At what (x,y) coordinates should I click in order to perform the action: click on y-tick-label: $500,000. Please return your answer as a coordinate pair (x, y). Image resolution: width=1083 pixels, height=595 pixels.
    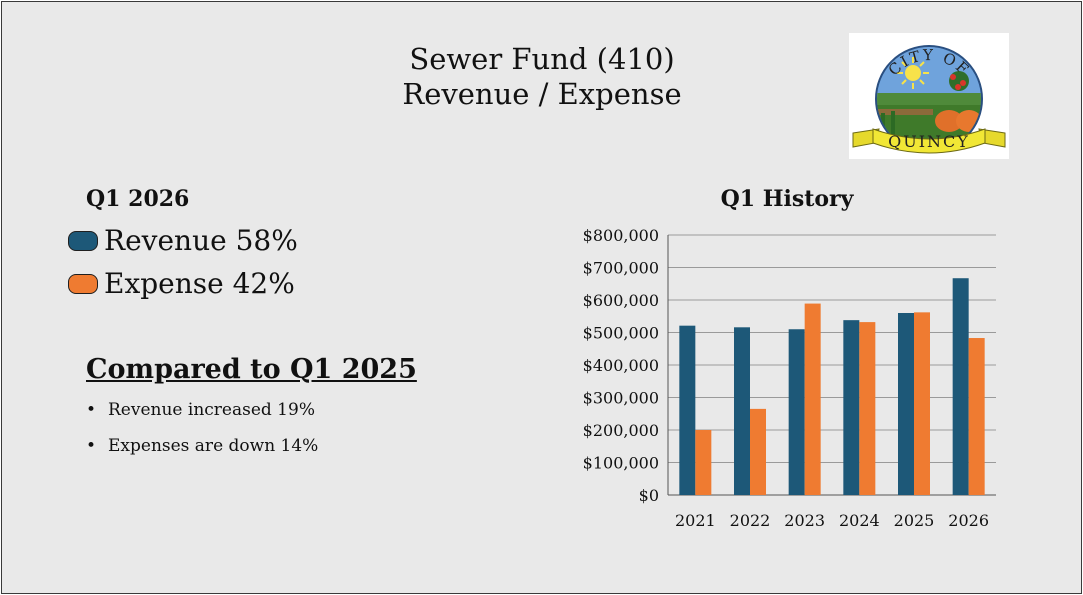
    Looking at the image, I should click on (621, 333).